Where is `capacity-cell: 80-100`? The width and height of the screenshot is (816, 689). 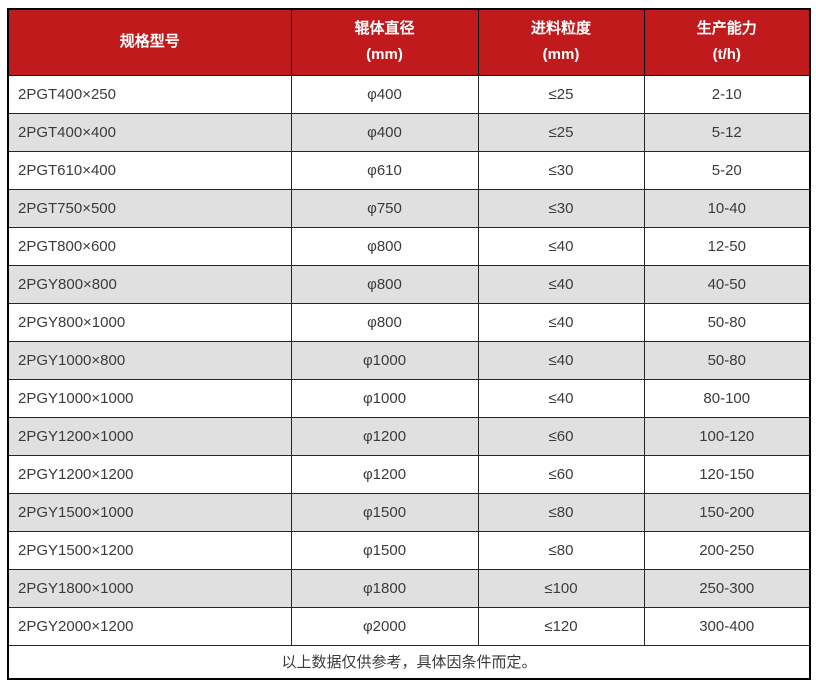
capacity-cell: 80-100 is located at coordinates (727, 398).